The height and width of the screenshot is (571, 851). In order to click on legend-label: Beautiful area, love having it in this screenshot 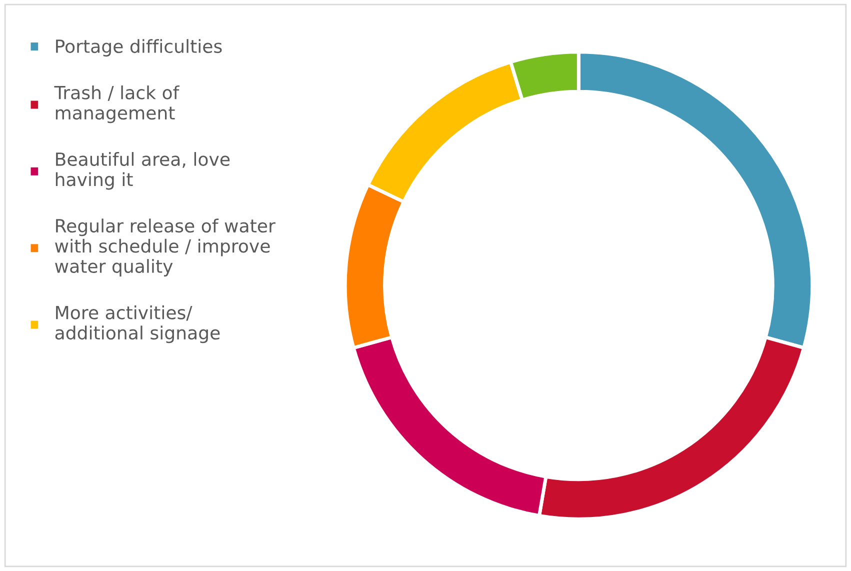, I will do `click(143, 171)`.